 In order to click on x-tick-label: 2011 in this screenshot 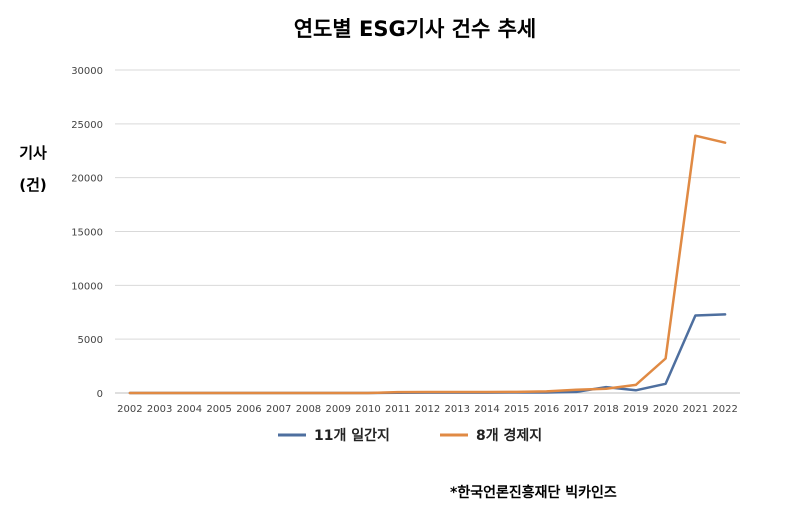, I will do `click(397, 409)`.